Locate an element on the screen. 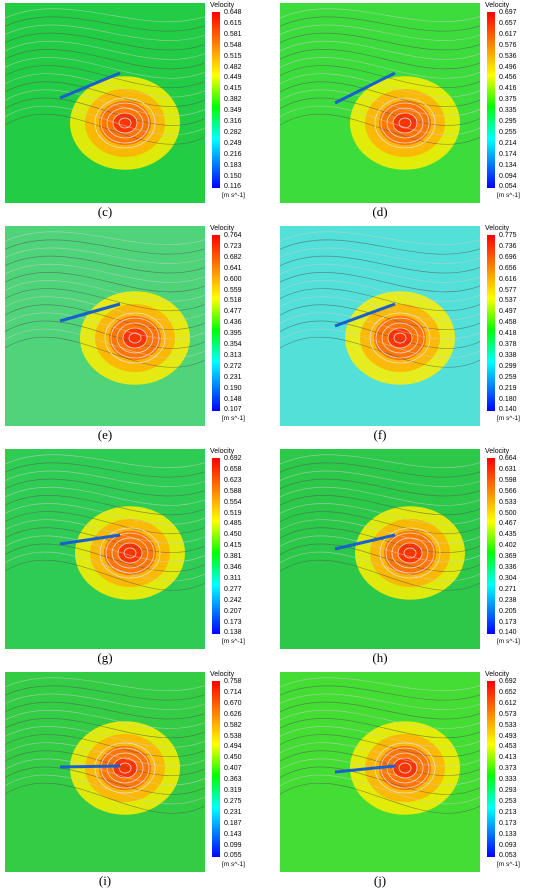  colorbar-tick-label: 0.697 is located at coordinates (508, 12).